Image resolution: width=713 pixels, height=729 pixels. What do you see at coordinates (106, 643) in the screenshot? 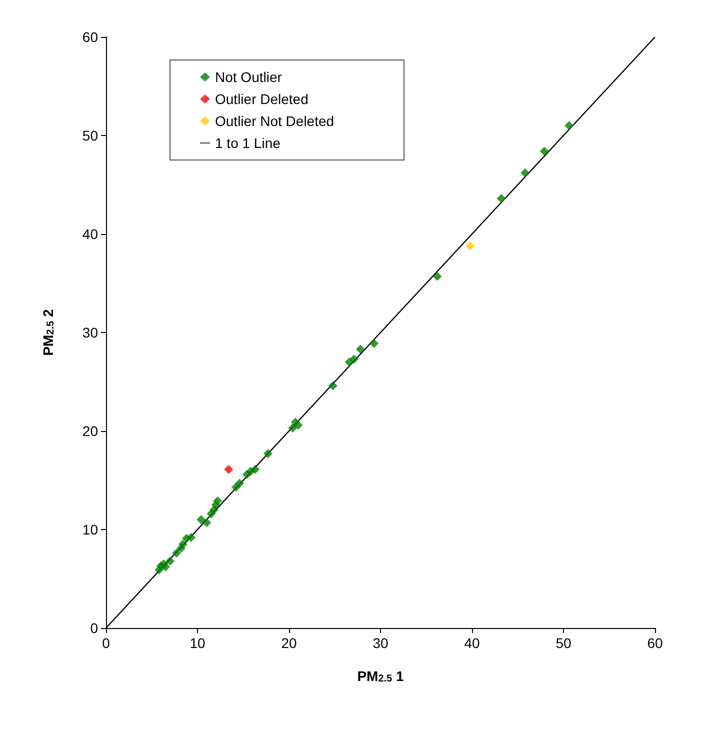
I see `x-tick-label: 0` at bounding box center [106, 643].